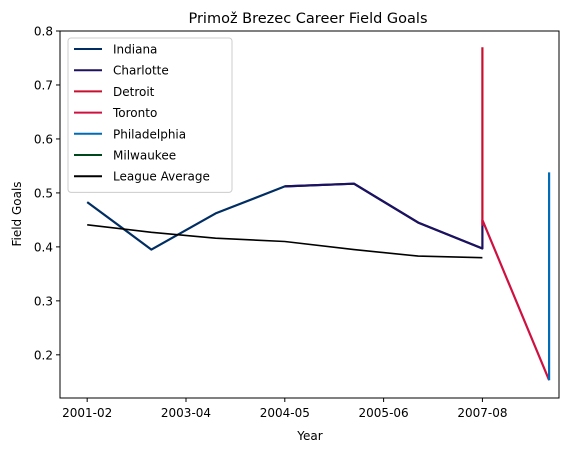 Image resolution: width=570 pixels, height=457 pixels. Describe the element at coordinates (285, 413) in the screenshot. I see `x-tick-label: 2004-05` at that location.